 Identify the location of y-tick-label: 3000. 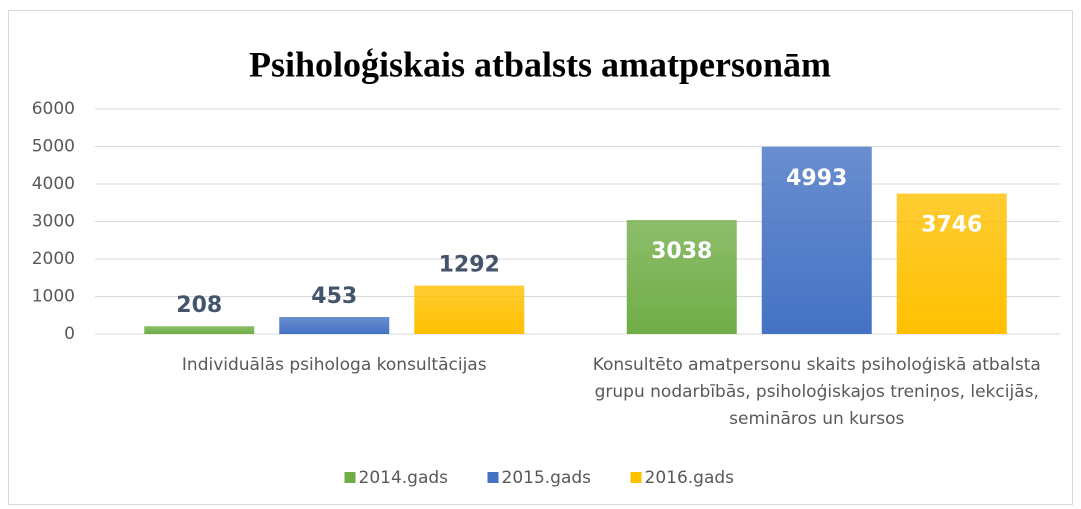
(53, 222).